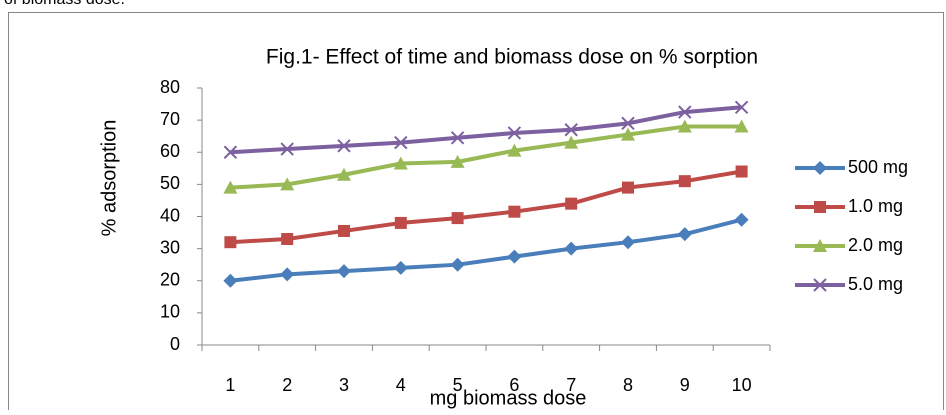  I want to click on page-text: of biomass dose., so click(64, 4).